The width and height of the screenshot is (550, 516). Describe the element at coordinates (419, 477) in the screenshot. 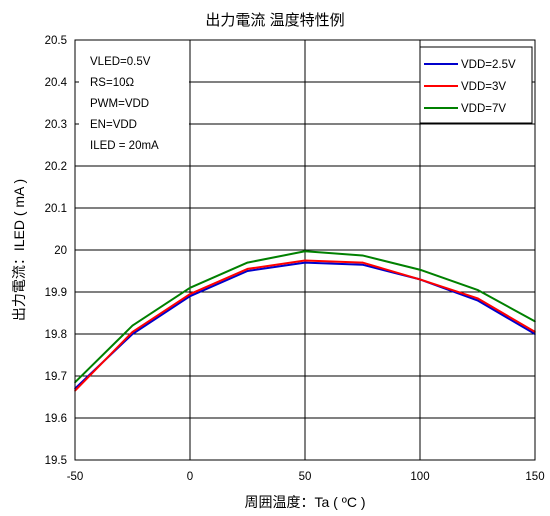

I see `x-tick-label: 100` at that location.